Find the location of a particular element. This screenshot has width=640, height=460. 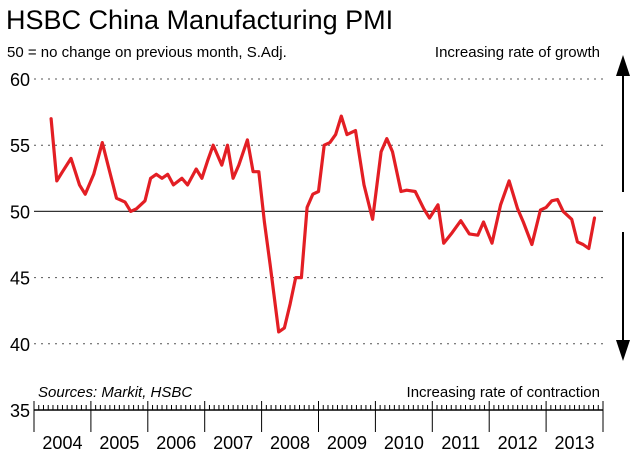

growth-annotation: Increasing rate of growth is located at coordinates (517, 52).